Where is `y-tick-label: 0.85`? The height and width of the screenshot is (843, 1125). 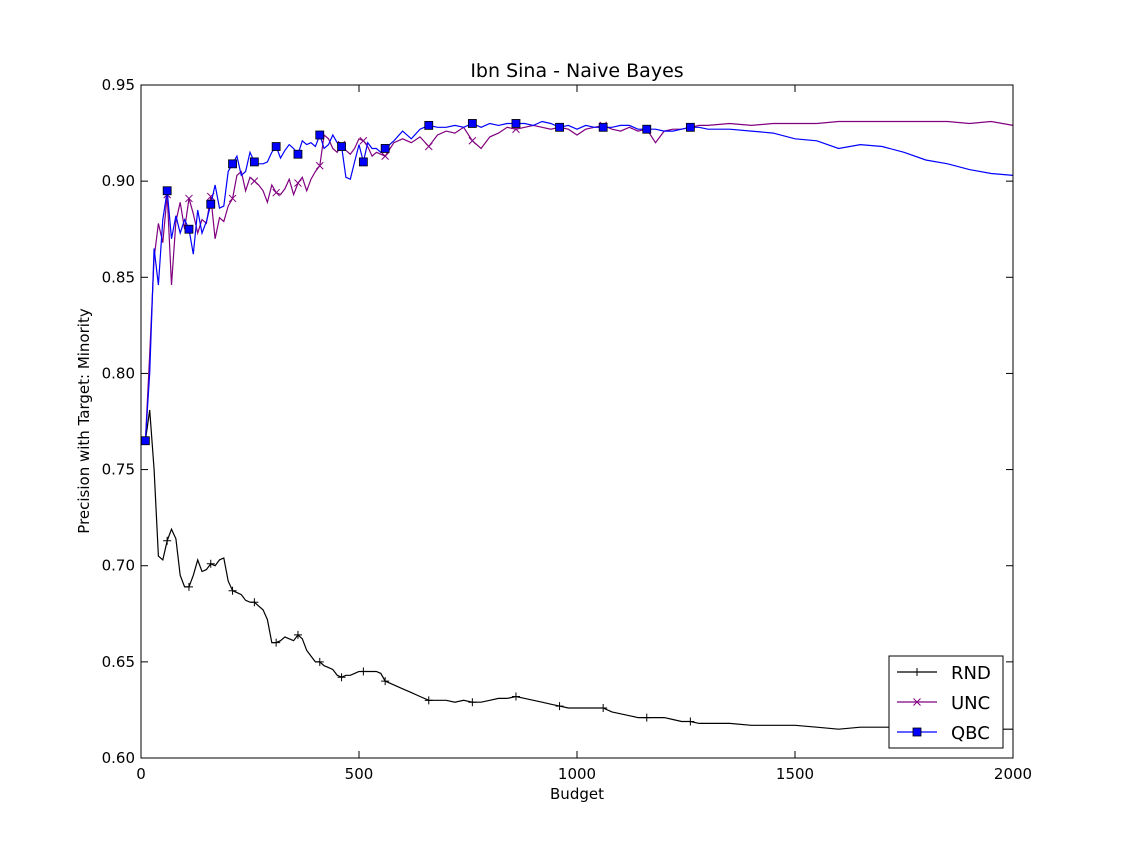
y-tick-label: 0.85 is located at coordinates (118, 277).